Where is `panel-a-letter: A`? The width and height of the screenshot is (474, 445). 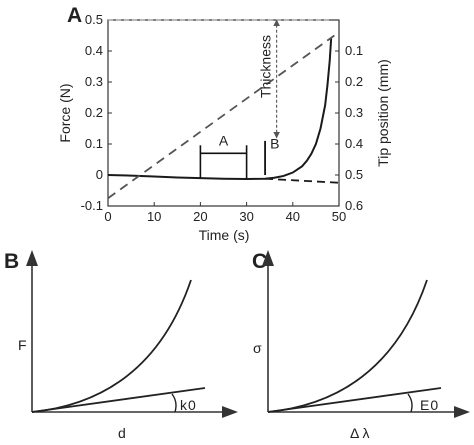
panel-a-letter: A is located at coordinates (74, 15).